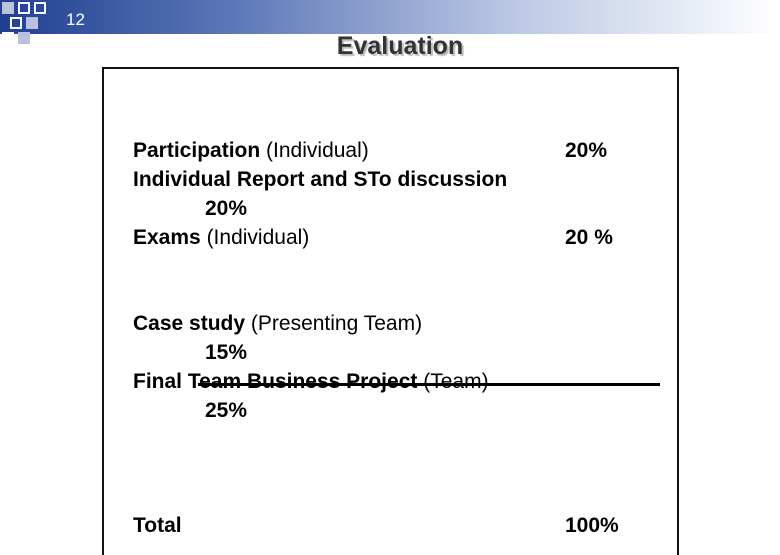 Image resolution: width=780 pixels, height=555 pixels. Describe the element at coordinates (592, 525) in the screenshot. I see `total-value: 100%` at that location.